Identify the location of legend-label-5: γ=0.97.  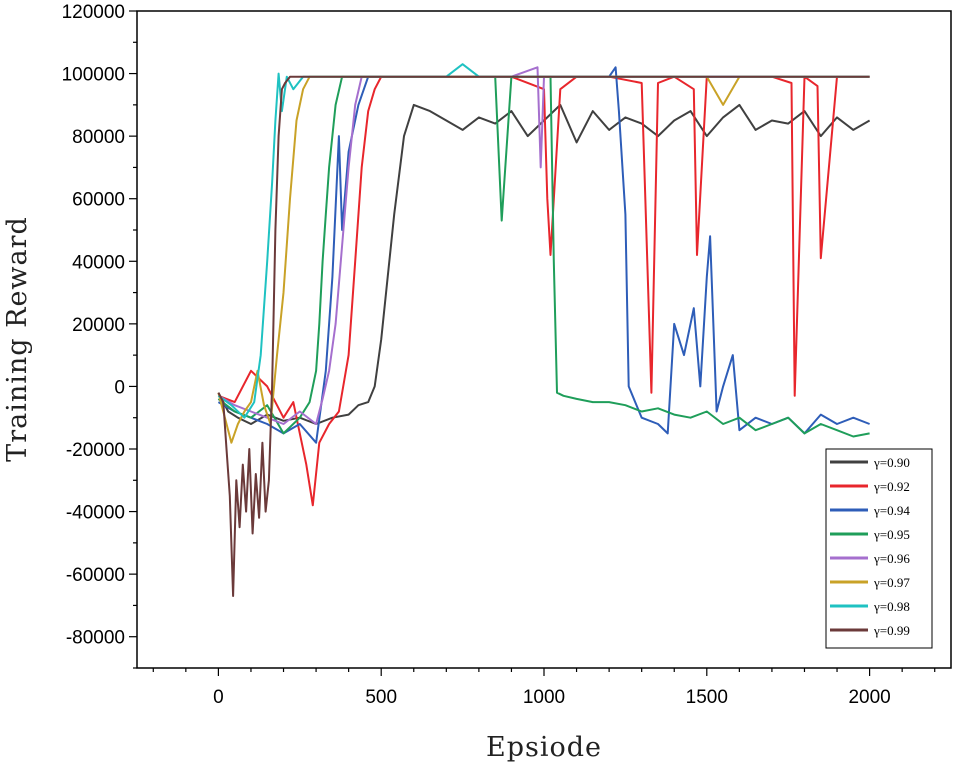
(891, 582).